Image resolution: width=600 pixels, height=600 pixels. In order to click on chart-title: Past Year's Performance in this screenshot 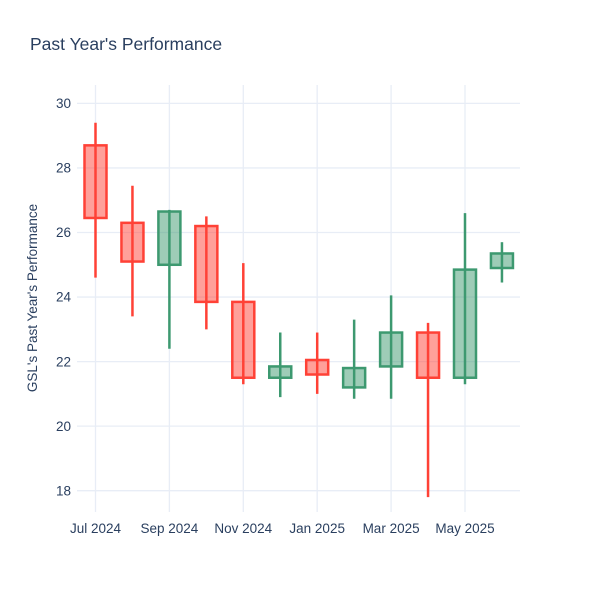, I will do `click(126, 44)`.